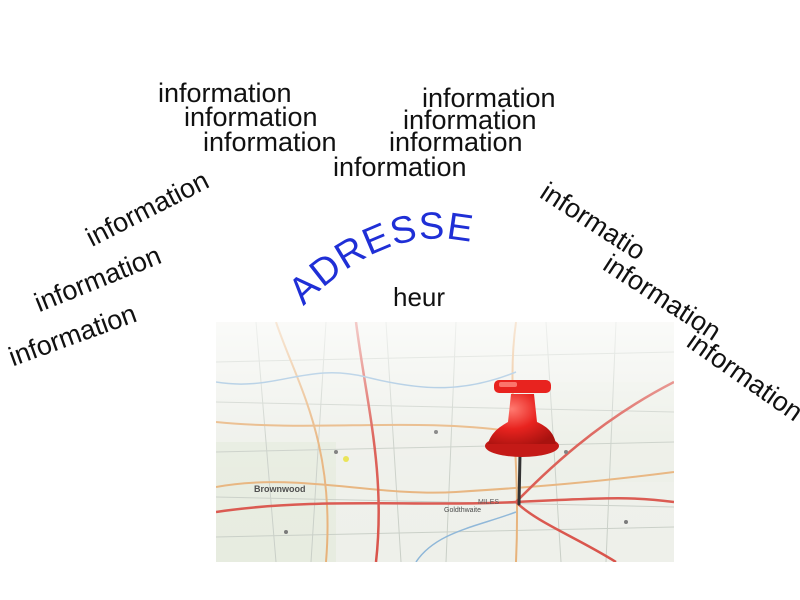 The image size is (800, 600). Describe the element at coordinates (400, 167) in the screenshot. I see `info-text-7: information` at that location.